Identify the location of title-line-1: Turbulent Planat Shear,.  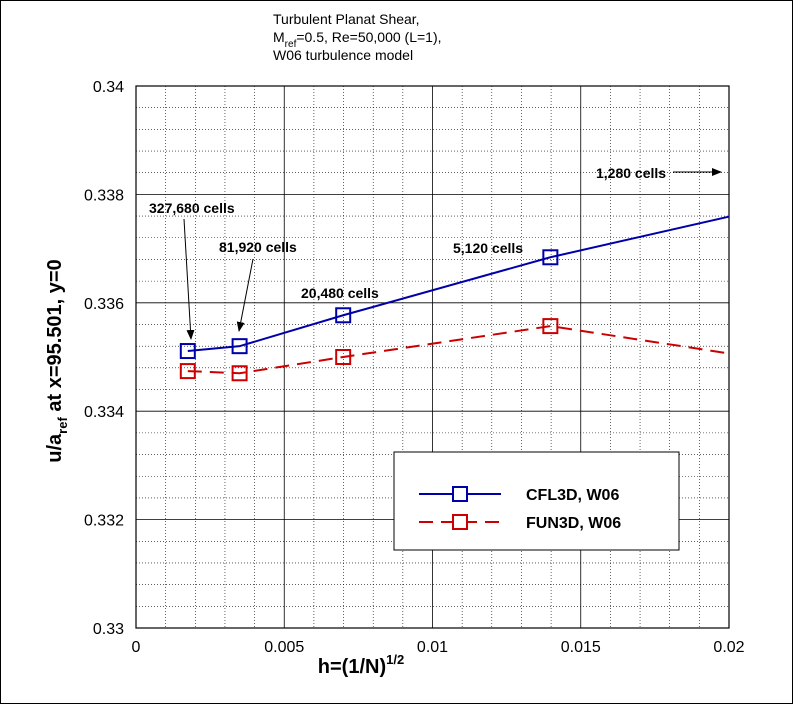
(346, 19).